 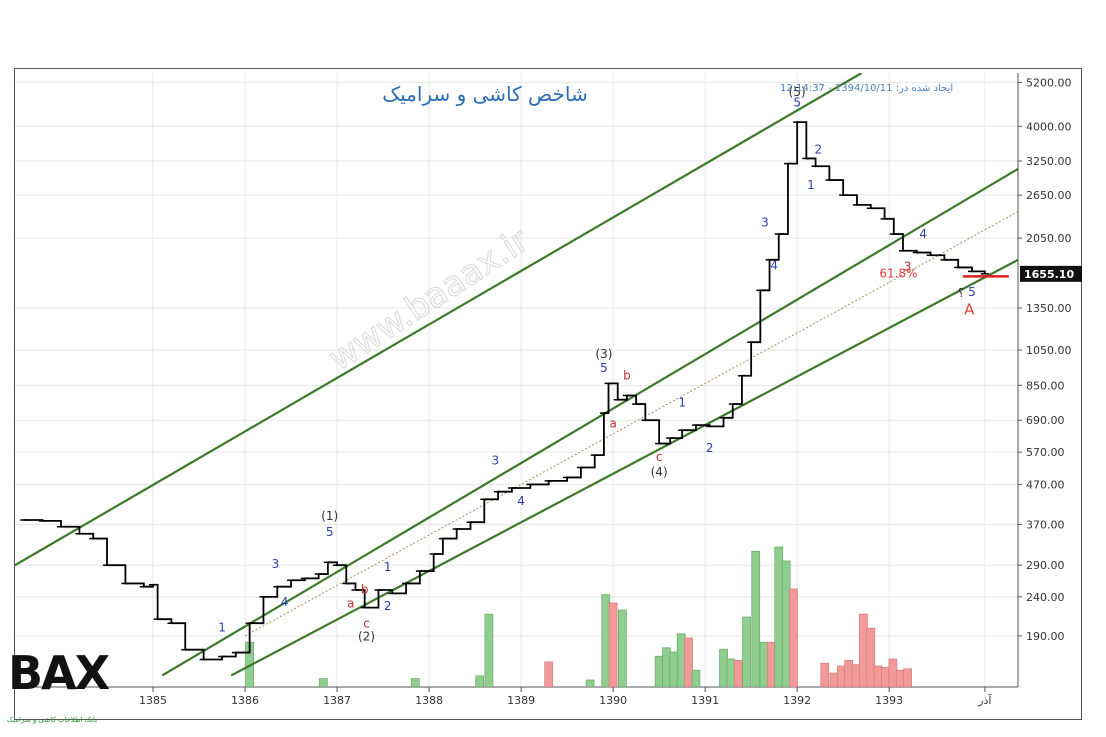 What do you see at coordinates (1049, 126) in the screenshot?
I see `y-tick-label: 4000.00` at bounding box center [1049, 126].